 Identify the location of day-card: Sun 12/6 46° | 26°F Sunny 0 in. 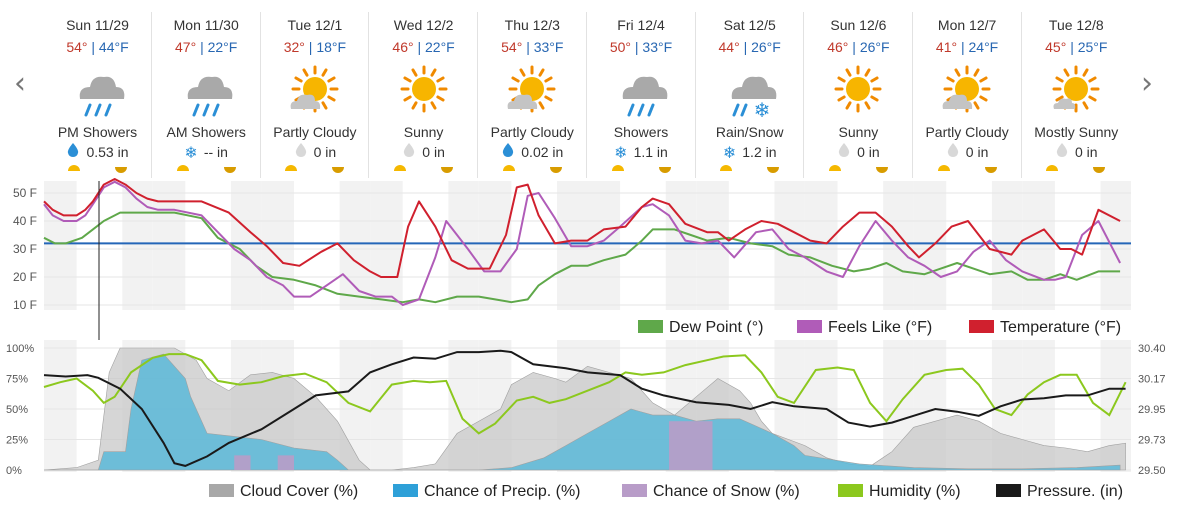
(859, 95).